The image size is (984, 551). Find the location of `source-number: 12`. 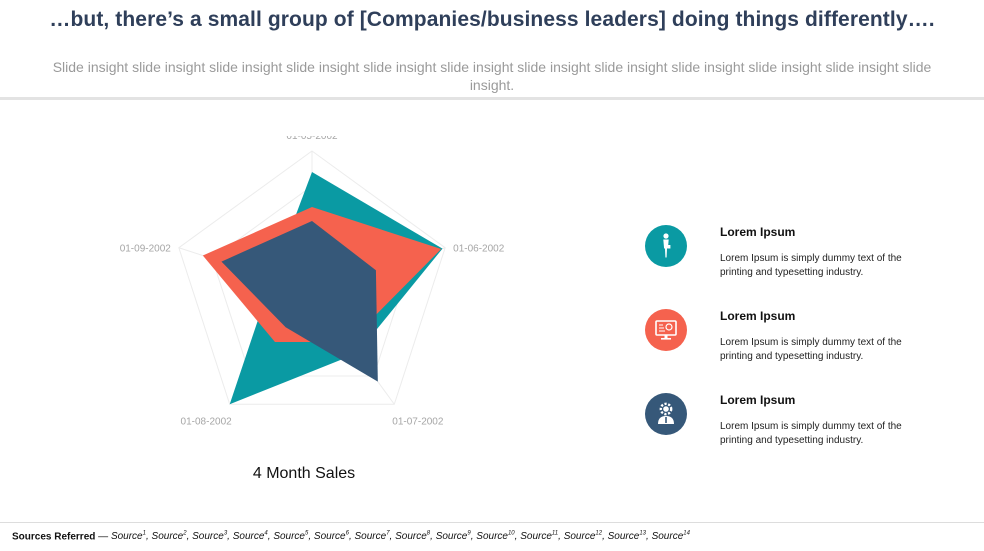

source-number: 12 is located at coordinates (599, 534).